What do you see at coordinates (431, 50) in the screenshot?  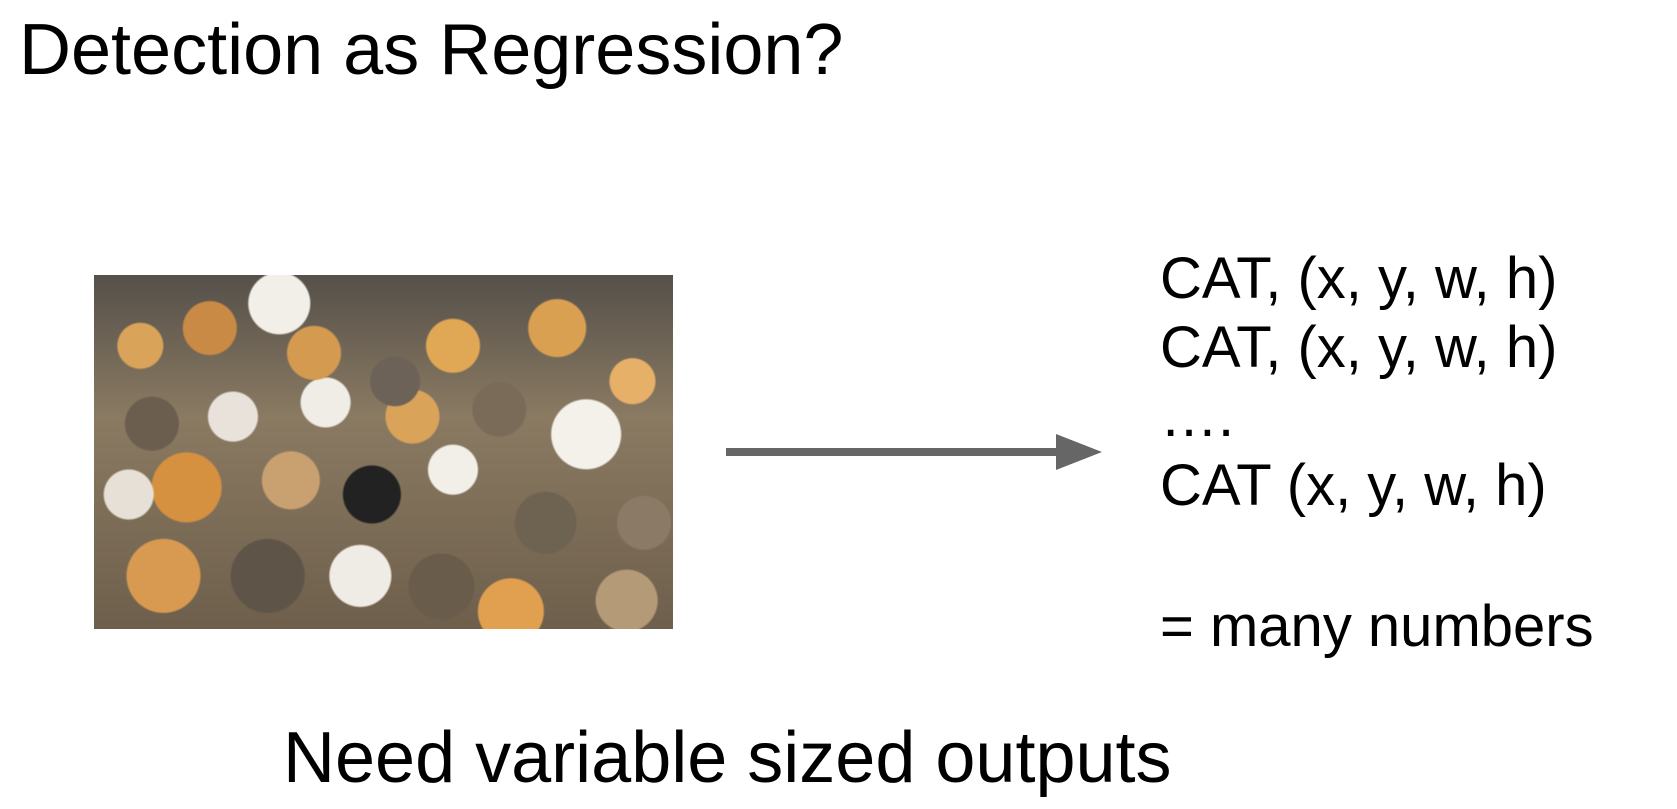 I see `slide-title: Detection as Regression?` at bounding box center [431, 50].